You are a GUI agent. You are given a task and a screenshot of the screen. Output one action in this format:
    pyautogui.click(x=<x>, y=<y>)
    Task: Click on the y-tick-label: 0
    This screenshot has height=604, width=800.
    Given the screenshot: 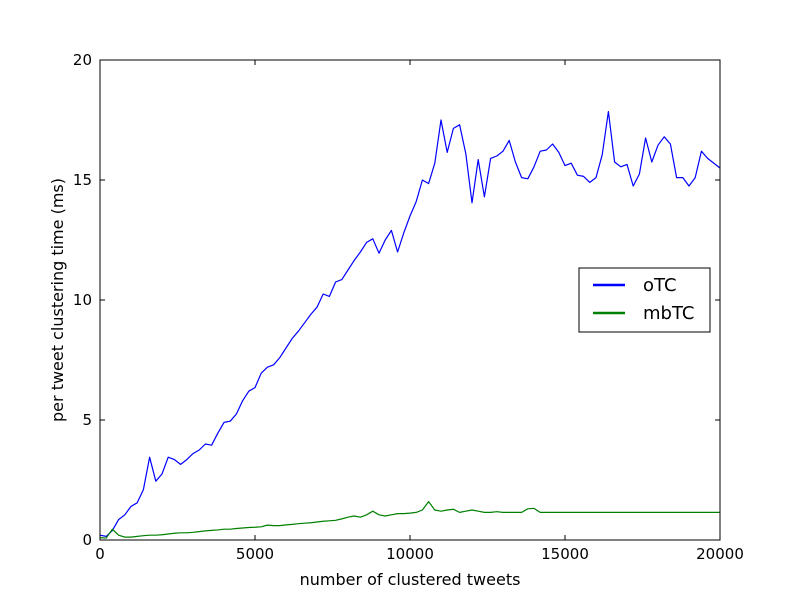 What is the action you would take?
    pyautogui.click(x=87, y=540)
    